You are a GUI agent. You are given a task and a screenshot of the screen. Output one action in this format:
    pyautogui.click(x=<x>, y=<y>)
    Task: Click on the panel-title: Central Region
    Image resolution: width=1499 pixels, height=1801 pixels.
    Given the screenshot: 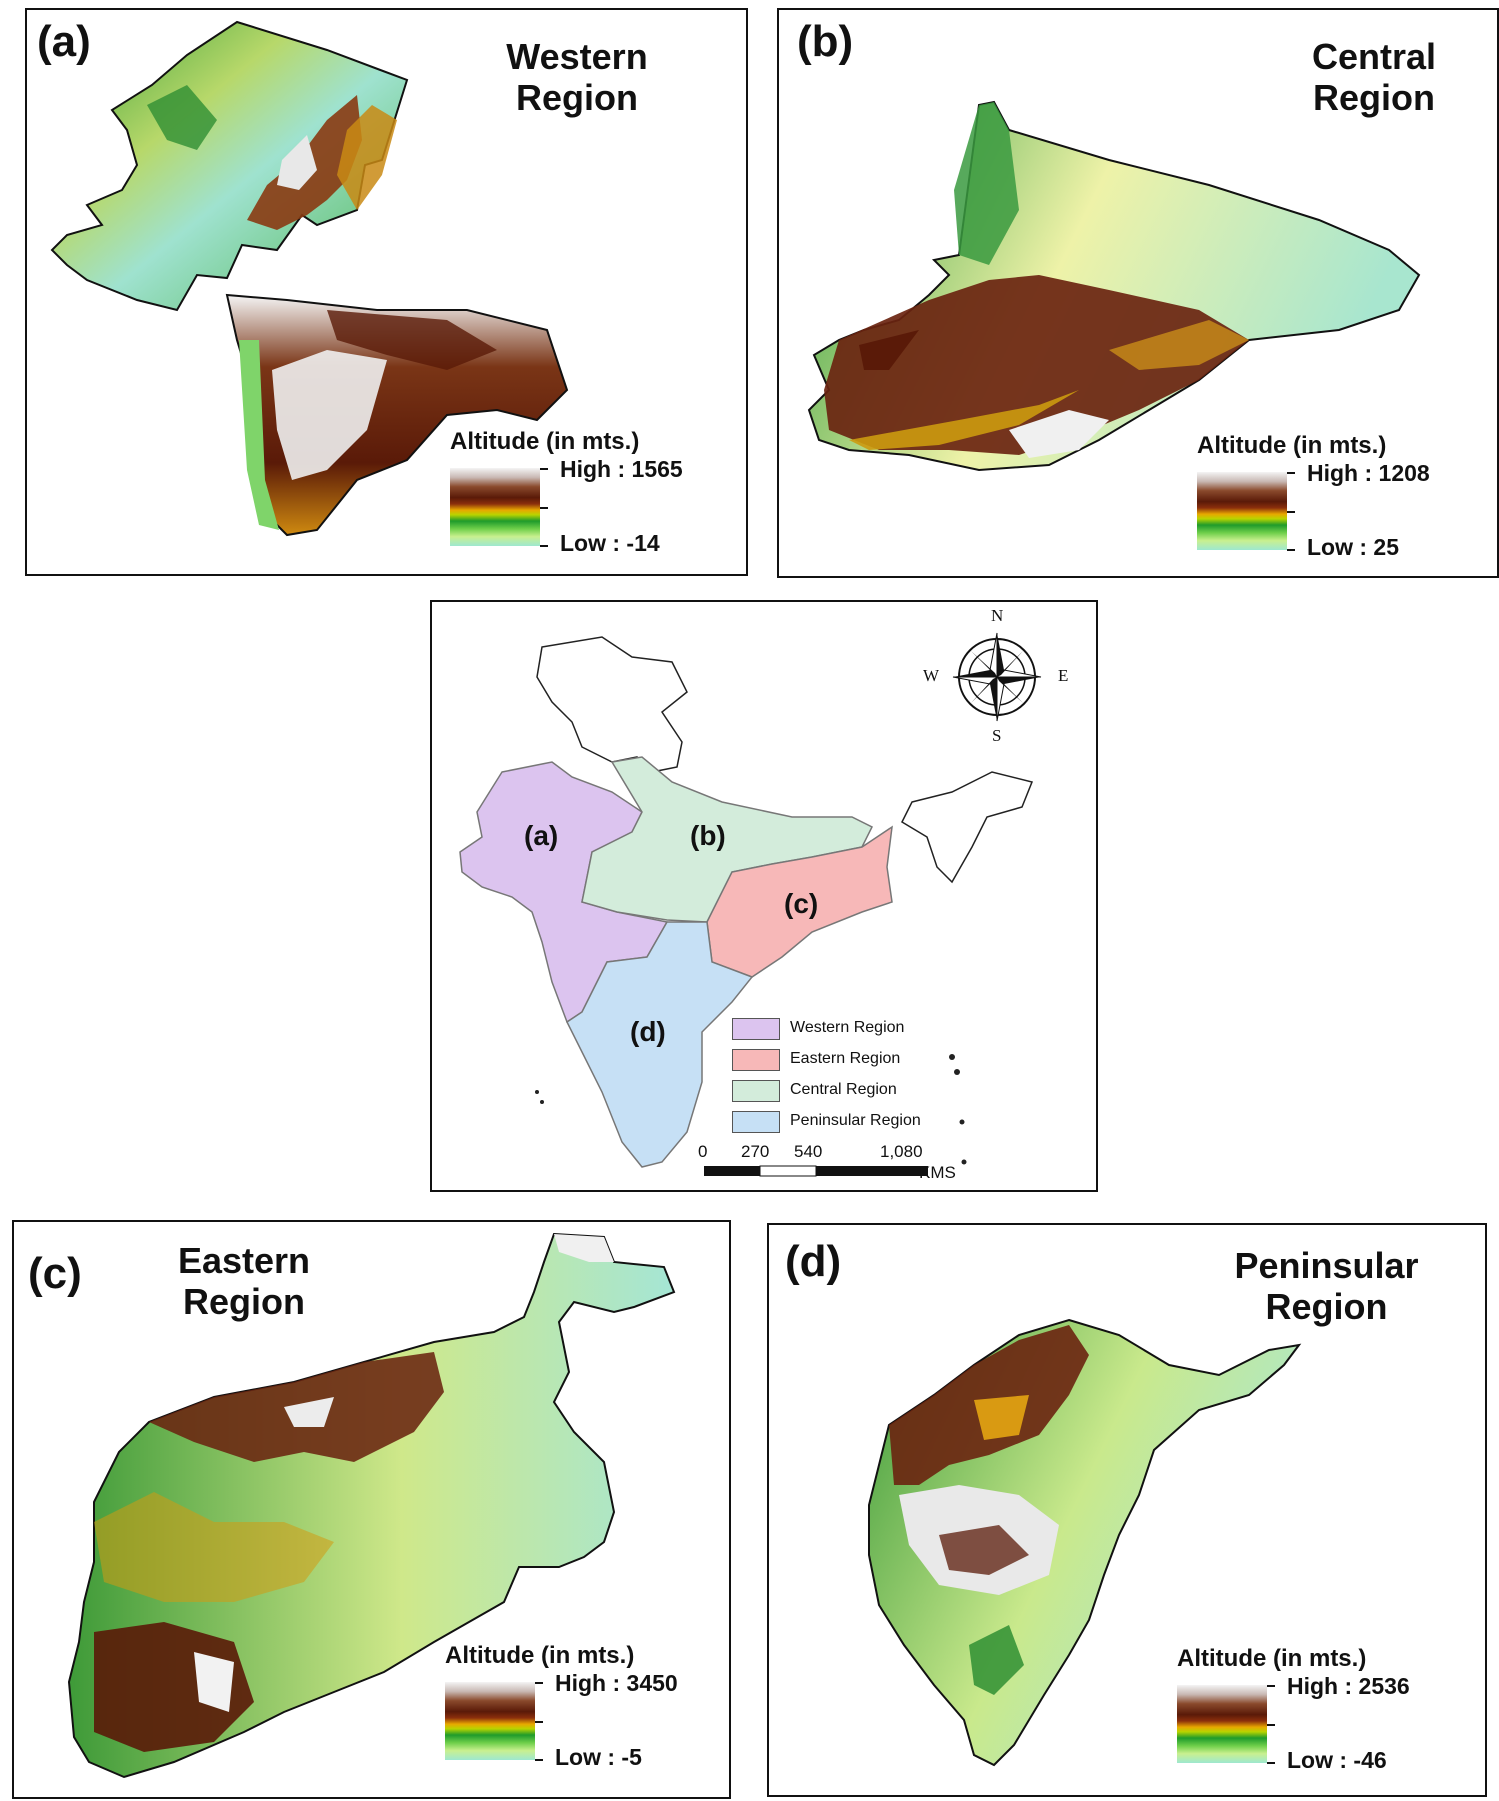 What is the action you would take?
    pyautogui.click(x=1374, y=77)
    